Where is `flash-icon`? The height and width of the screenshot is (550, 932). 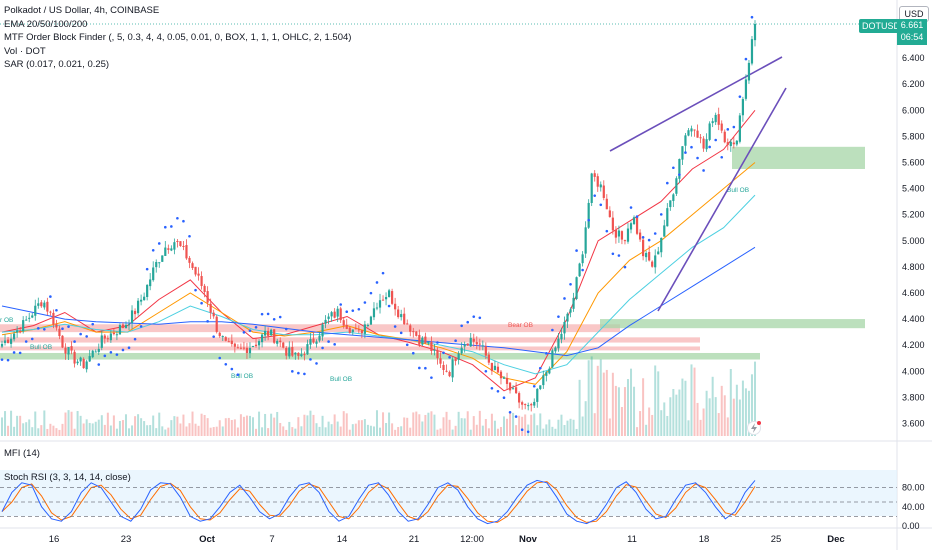 flash-icon is located at coordinates (754, 428).